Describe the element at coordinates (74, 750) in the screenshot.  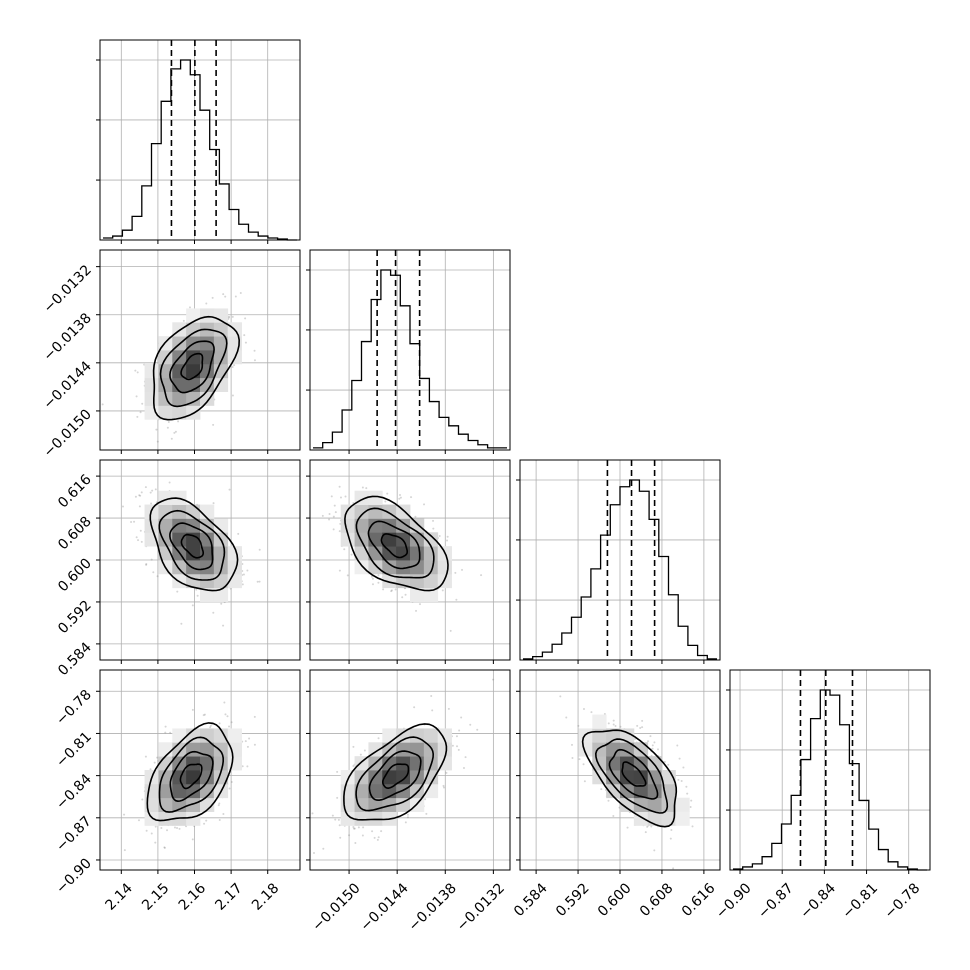
I see `y-tick-label: −0.81` at that location.